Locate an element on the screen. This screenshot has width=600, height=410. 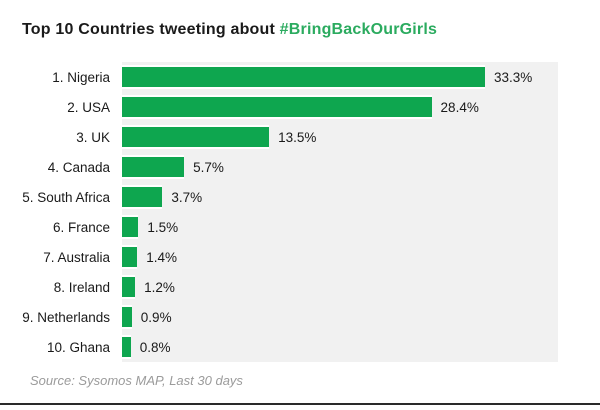
value-label: 5.7% is located at coordinates (208, 167).